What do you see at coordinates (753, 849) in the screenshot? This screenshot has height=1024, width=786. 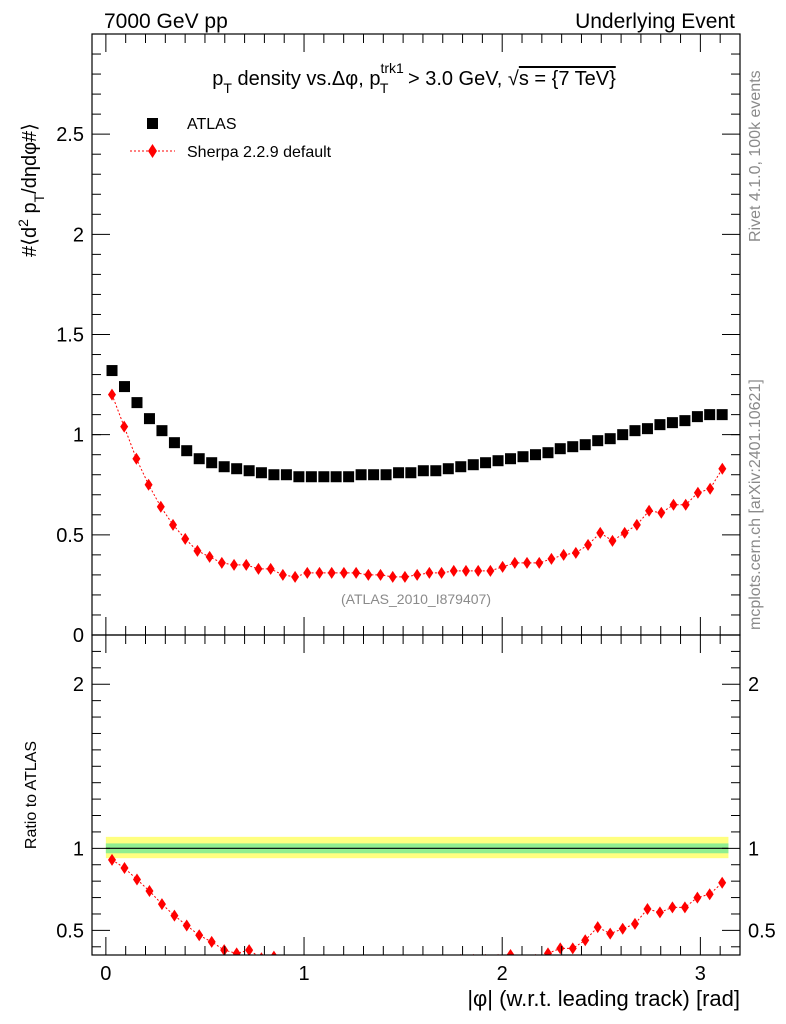 I see `ratio-y-tick-label-right: 1` at bounding box center [753, 849].